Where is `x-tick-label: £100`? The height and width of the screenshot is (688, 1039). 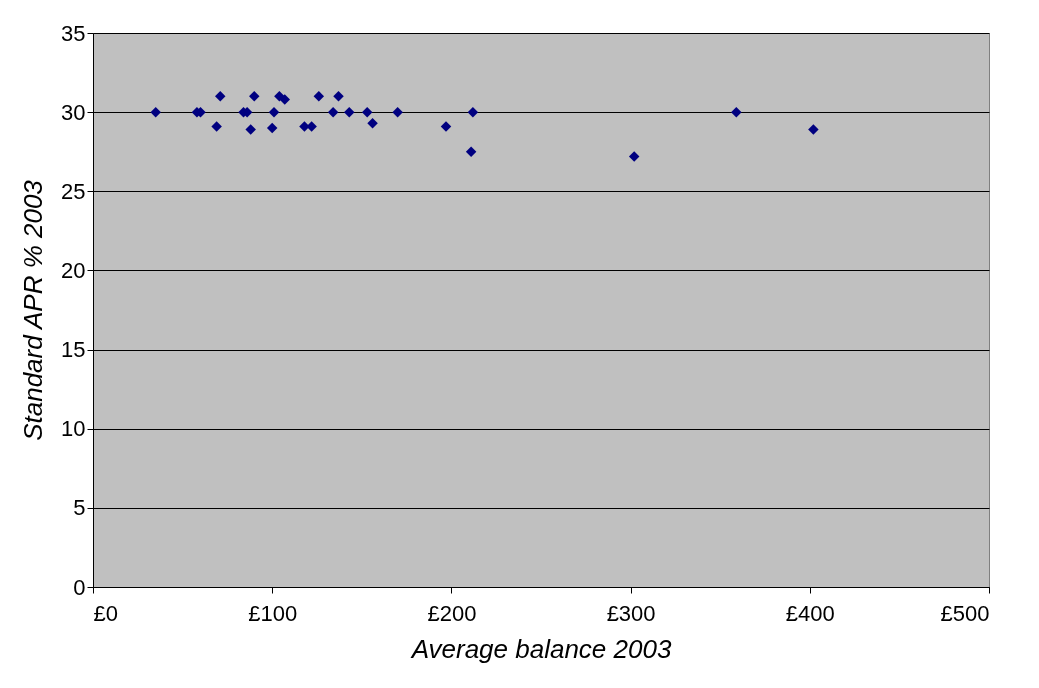 x-tick-label: £100 is located at coordinates (273, 613).